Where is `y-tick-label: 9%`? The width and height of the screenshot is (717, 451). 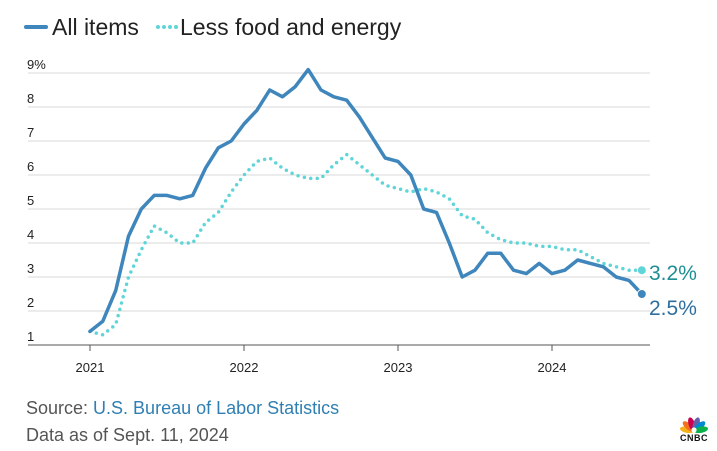
y-tick-label: 9% is located at coordinates (36, 64).